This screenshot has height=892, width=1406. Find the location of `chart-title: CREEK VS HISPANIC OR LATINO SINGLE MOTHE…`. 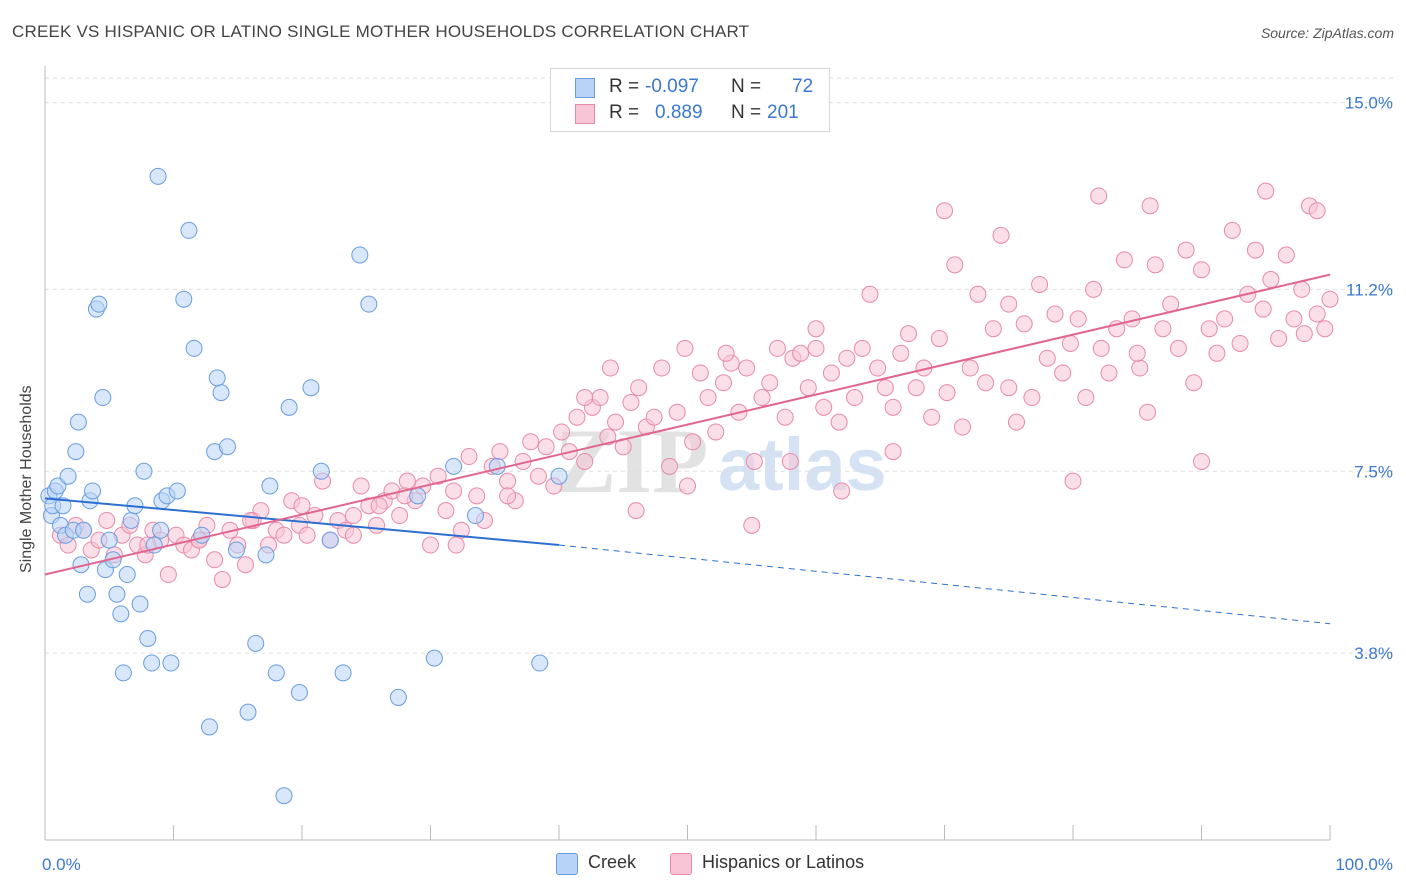

chart-title: CREEK VS HISPANIC OR LATINO SINGLE MOTHE… is located at coordinates (381, 31).